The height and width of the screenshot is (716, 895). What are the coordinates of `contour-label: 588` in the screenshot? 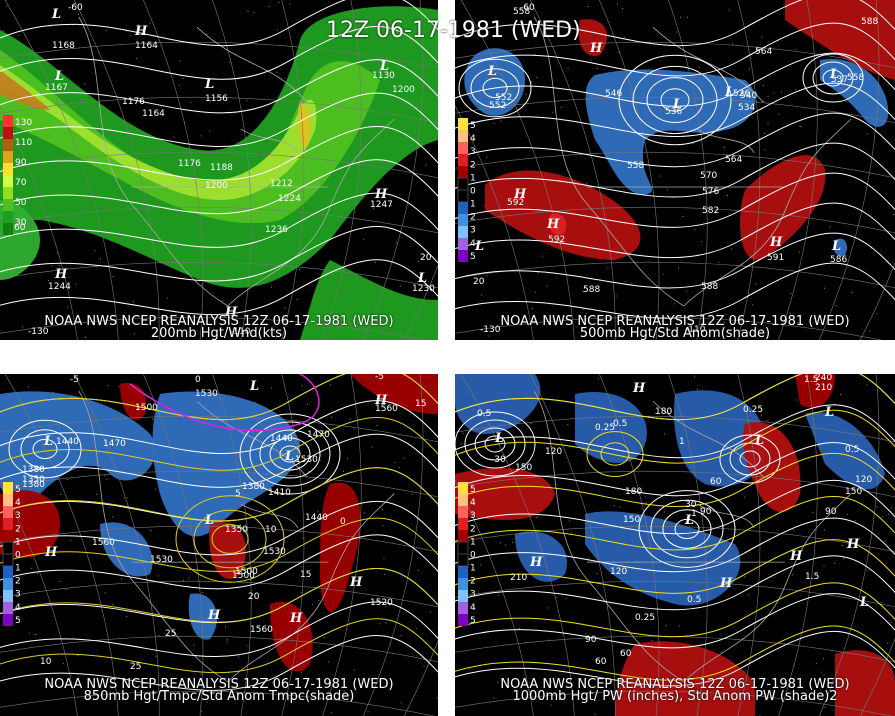 It's located at (869, 22).